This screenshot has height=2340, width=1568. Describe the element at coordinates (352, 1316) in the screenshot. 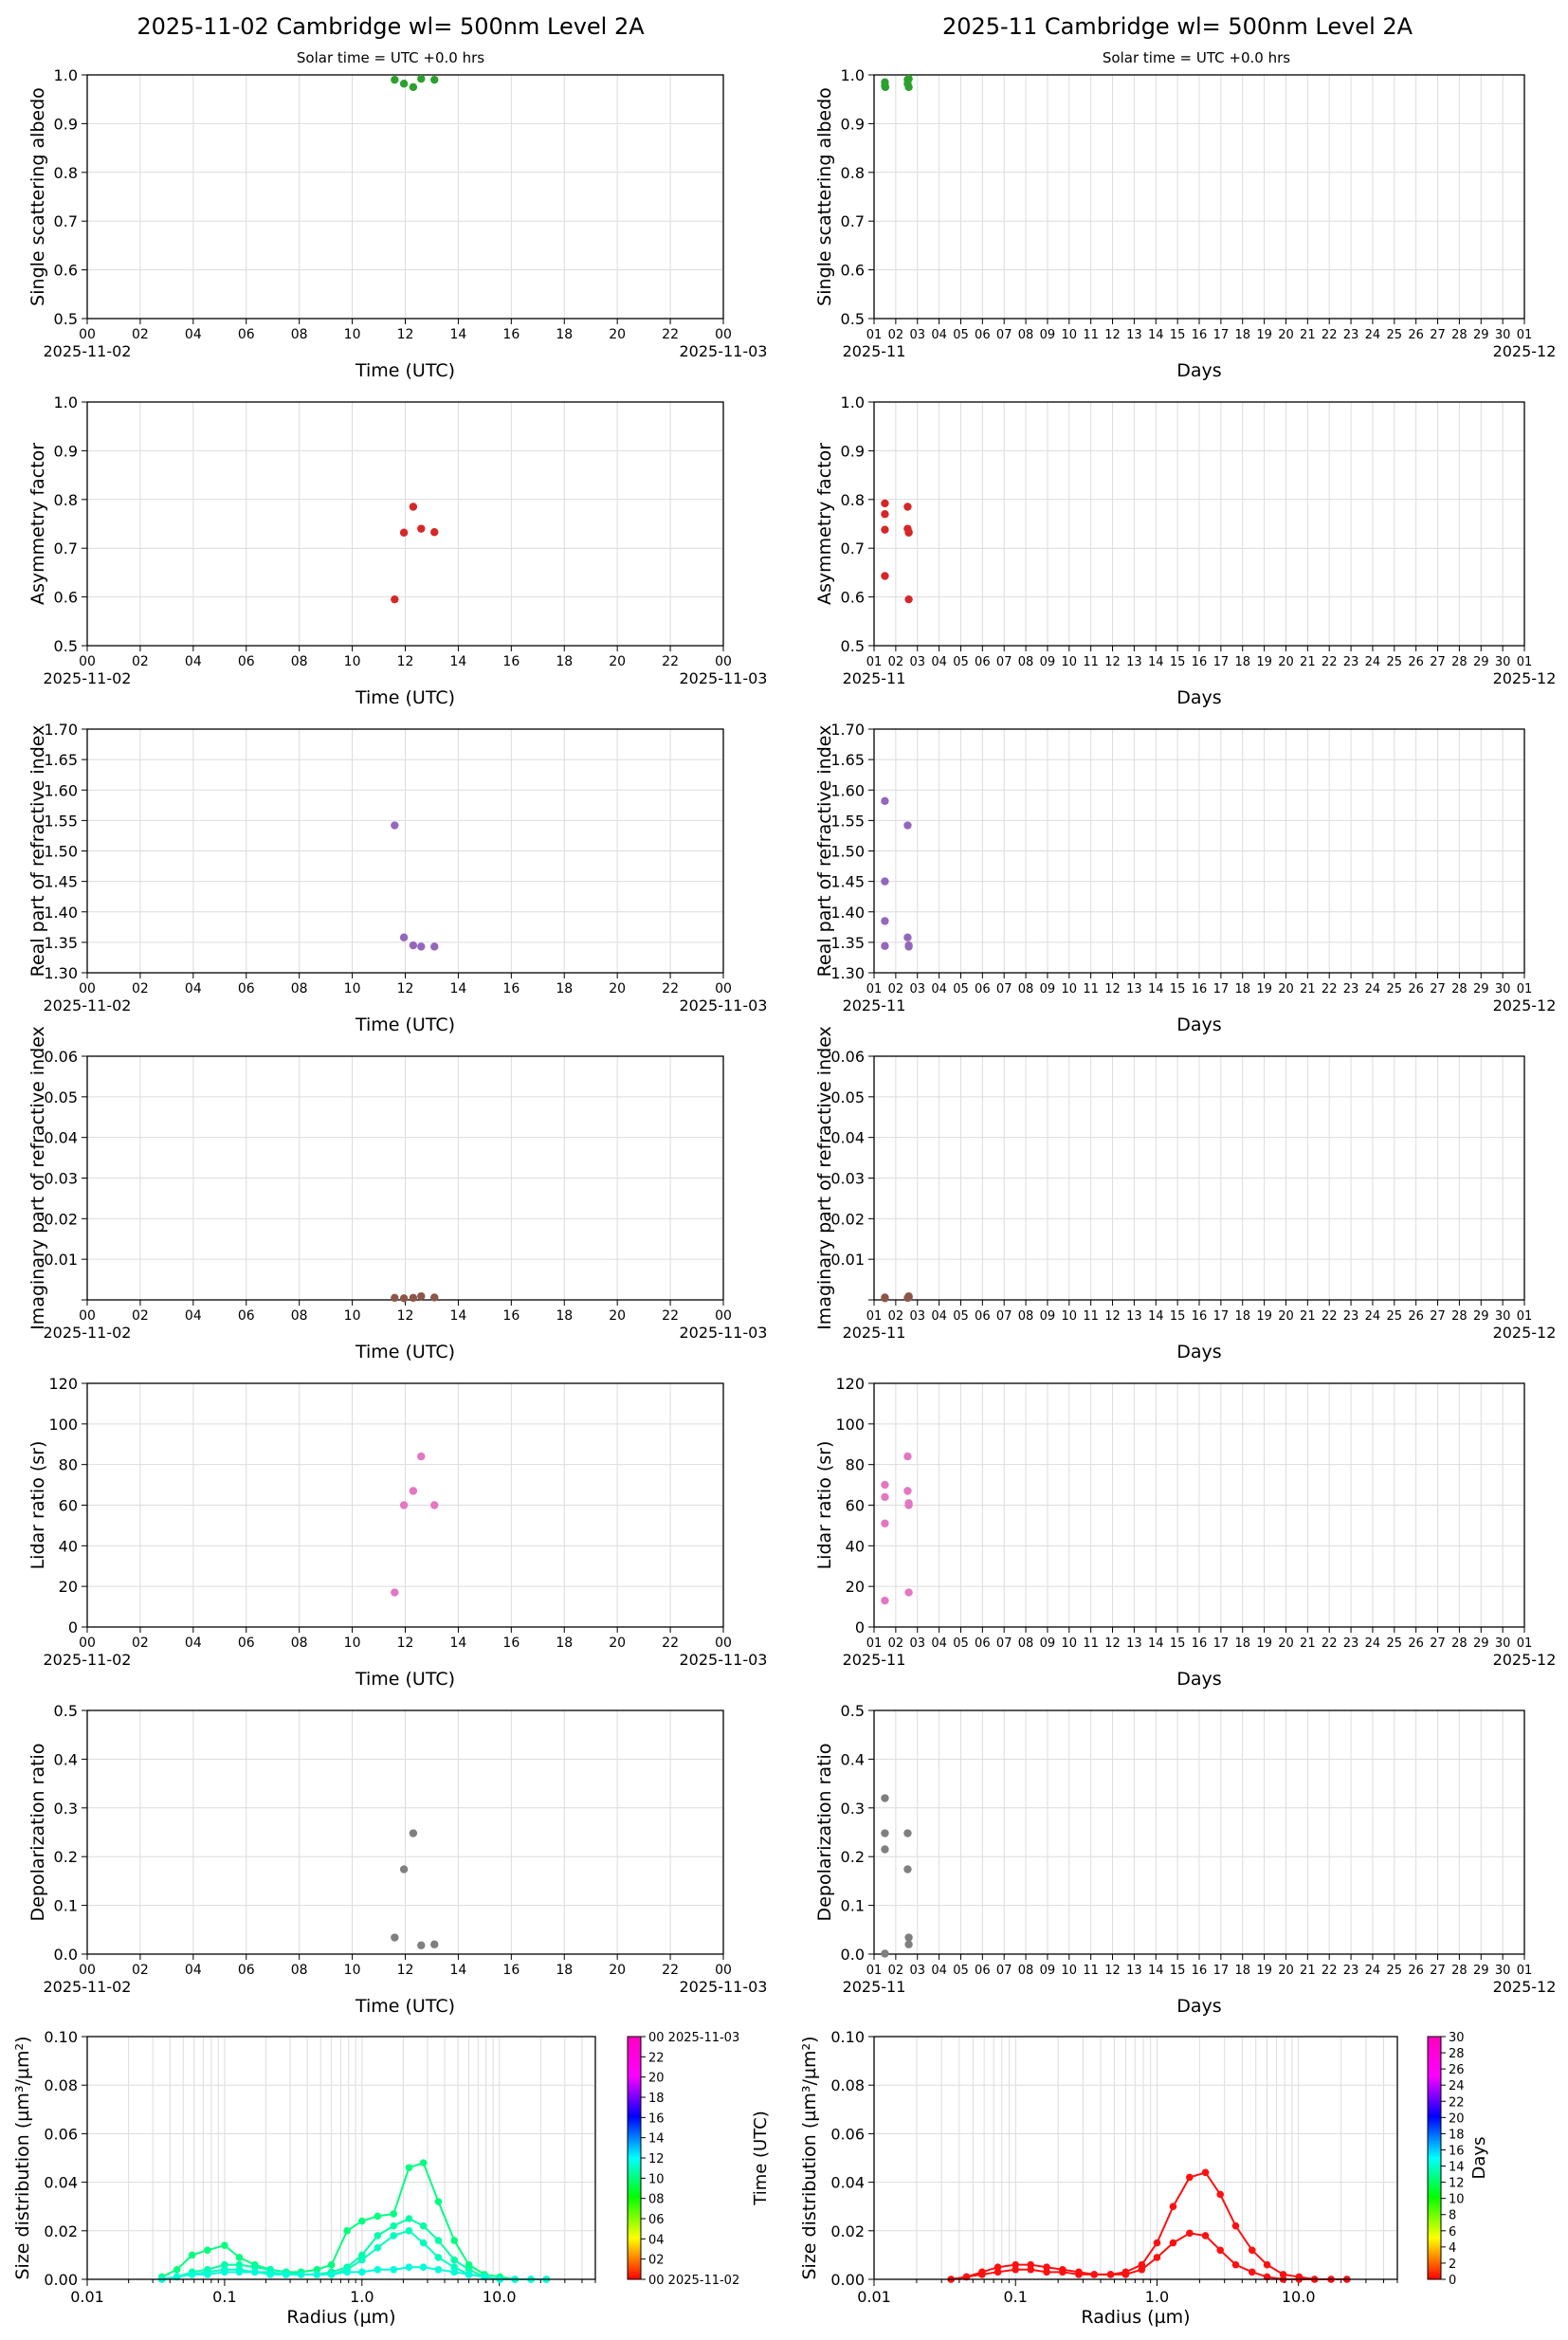

I see `x-tick-label: 10` at that location.